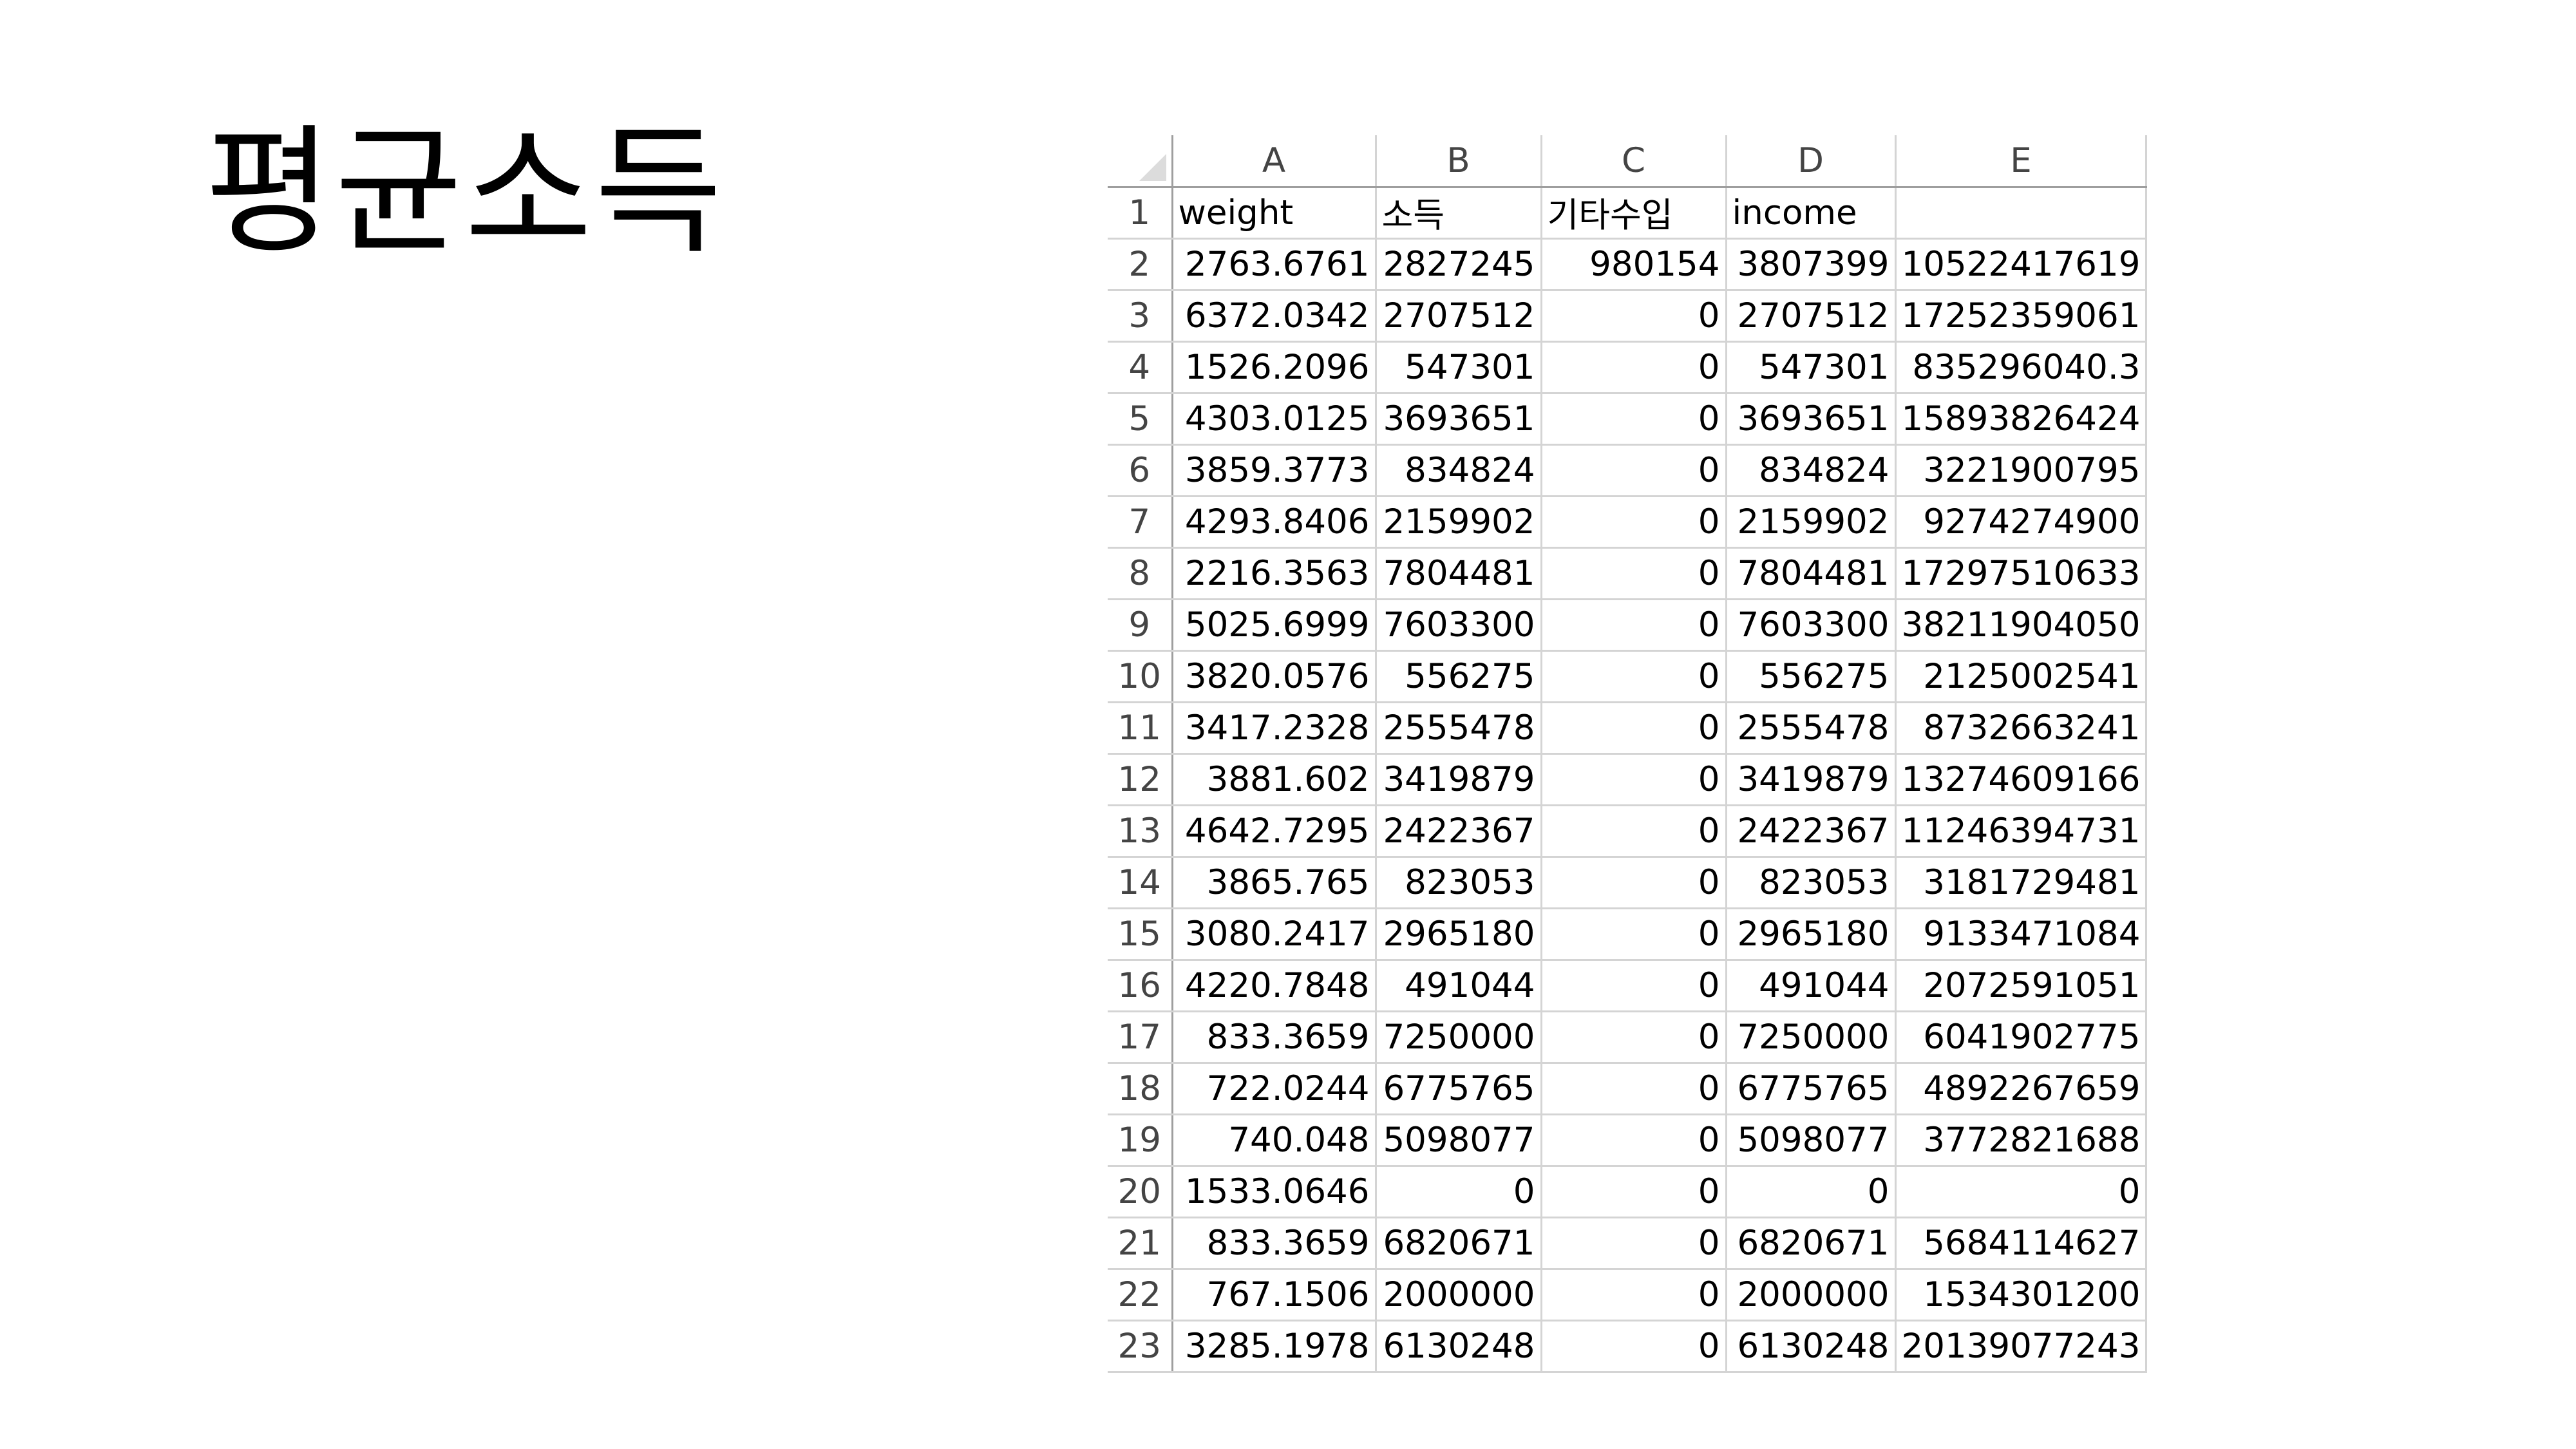  What do you see at coordinates (1459, 317) in the screenshot?
I see `cell-b: 2707512` at bounding box center [1459, 317].